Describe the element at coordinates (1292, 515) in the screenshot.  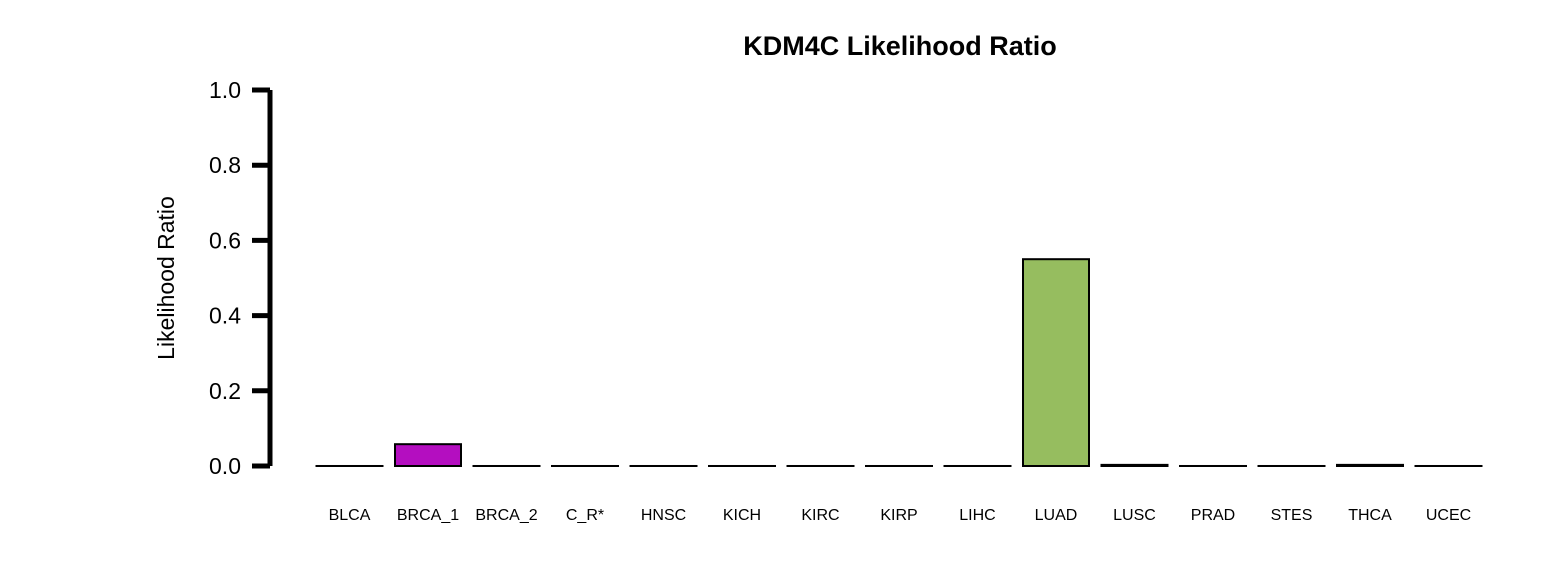
I see `x-tick-label: STES` at that location.